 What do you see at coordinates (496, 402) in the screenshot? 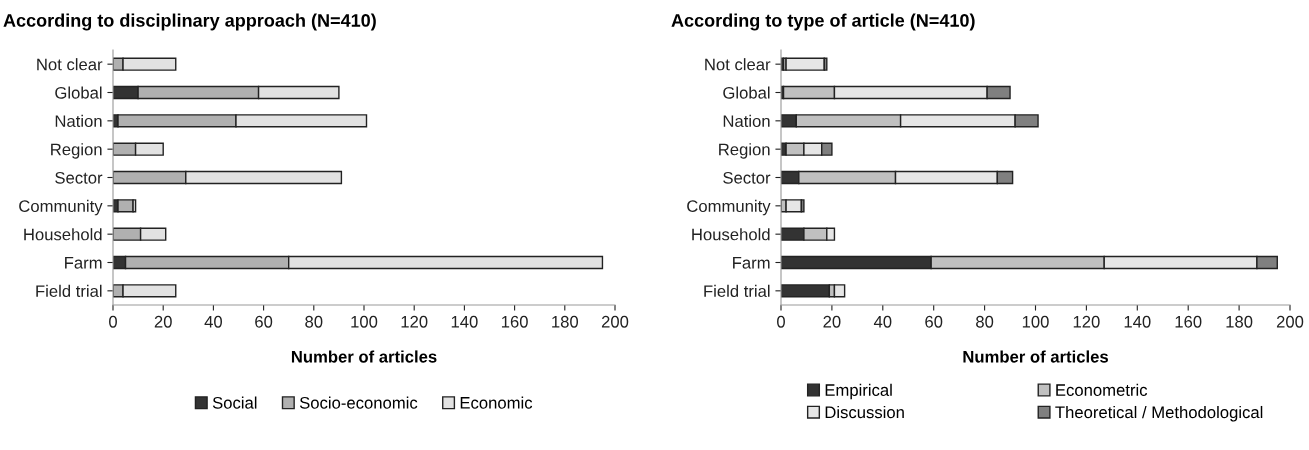
I see `legend-label: Economic` at bounding box center [496, 402].